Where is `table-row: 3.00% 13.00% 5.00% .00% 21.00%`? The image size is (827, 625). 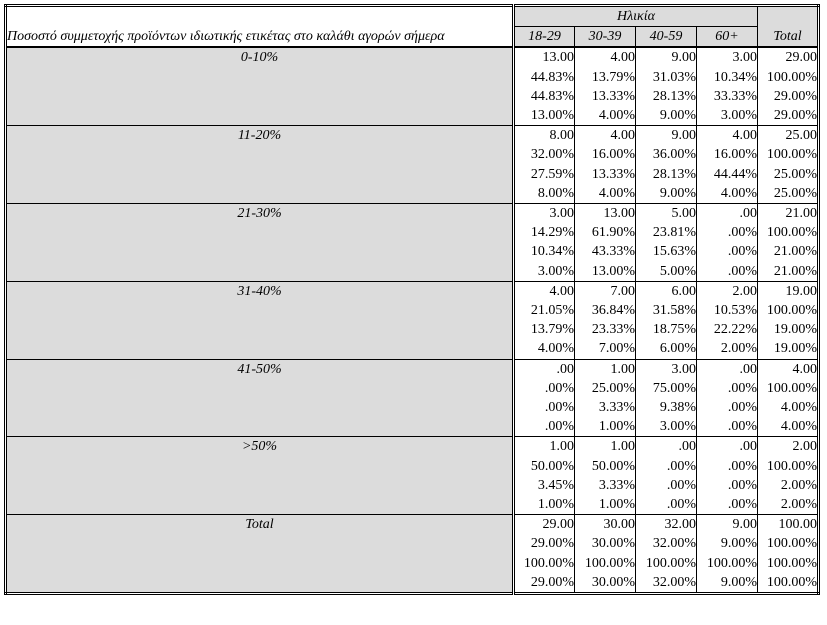
table-row: 3.00% 13.00% 5.00% .00% 21.00% is located at coordinates (412, 271).